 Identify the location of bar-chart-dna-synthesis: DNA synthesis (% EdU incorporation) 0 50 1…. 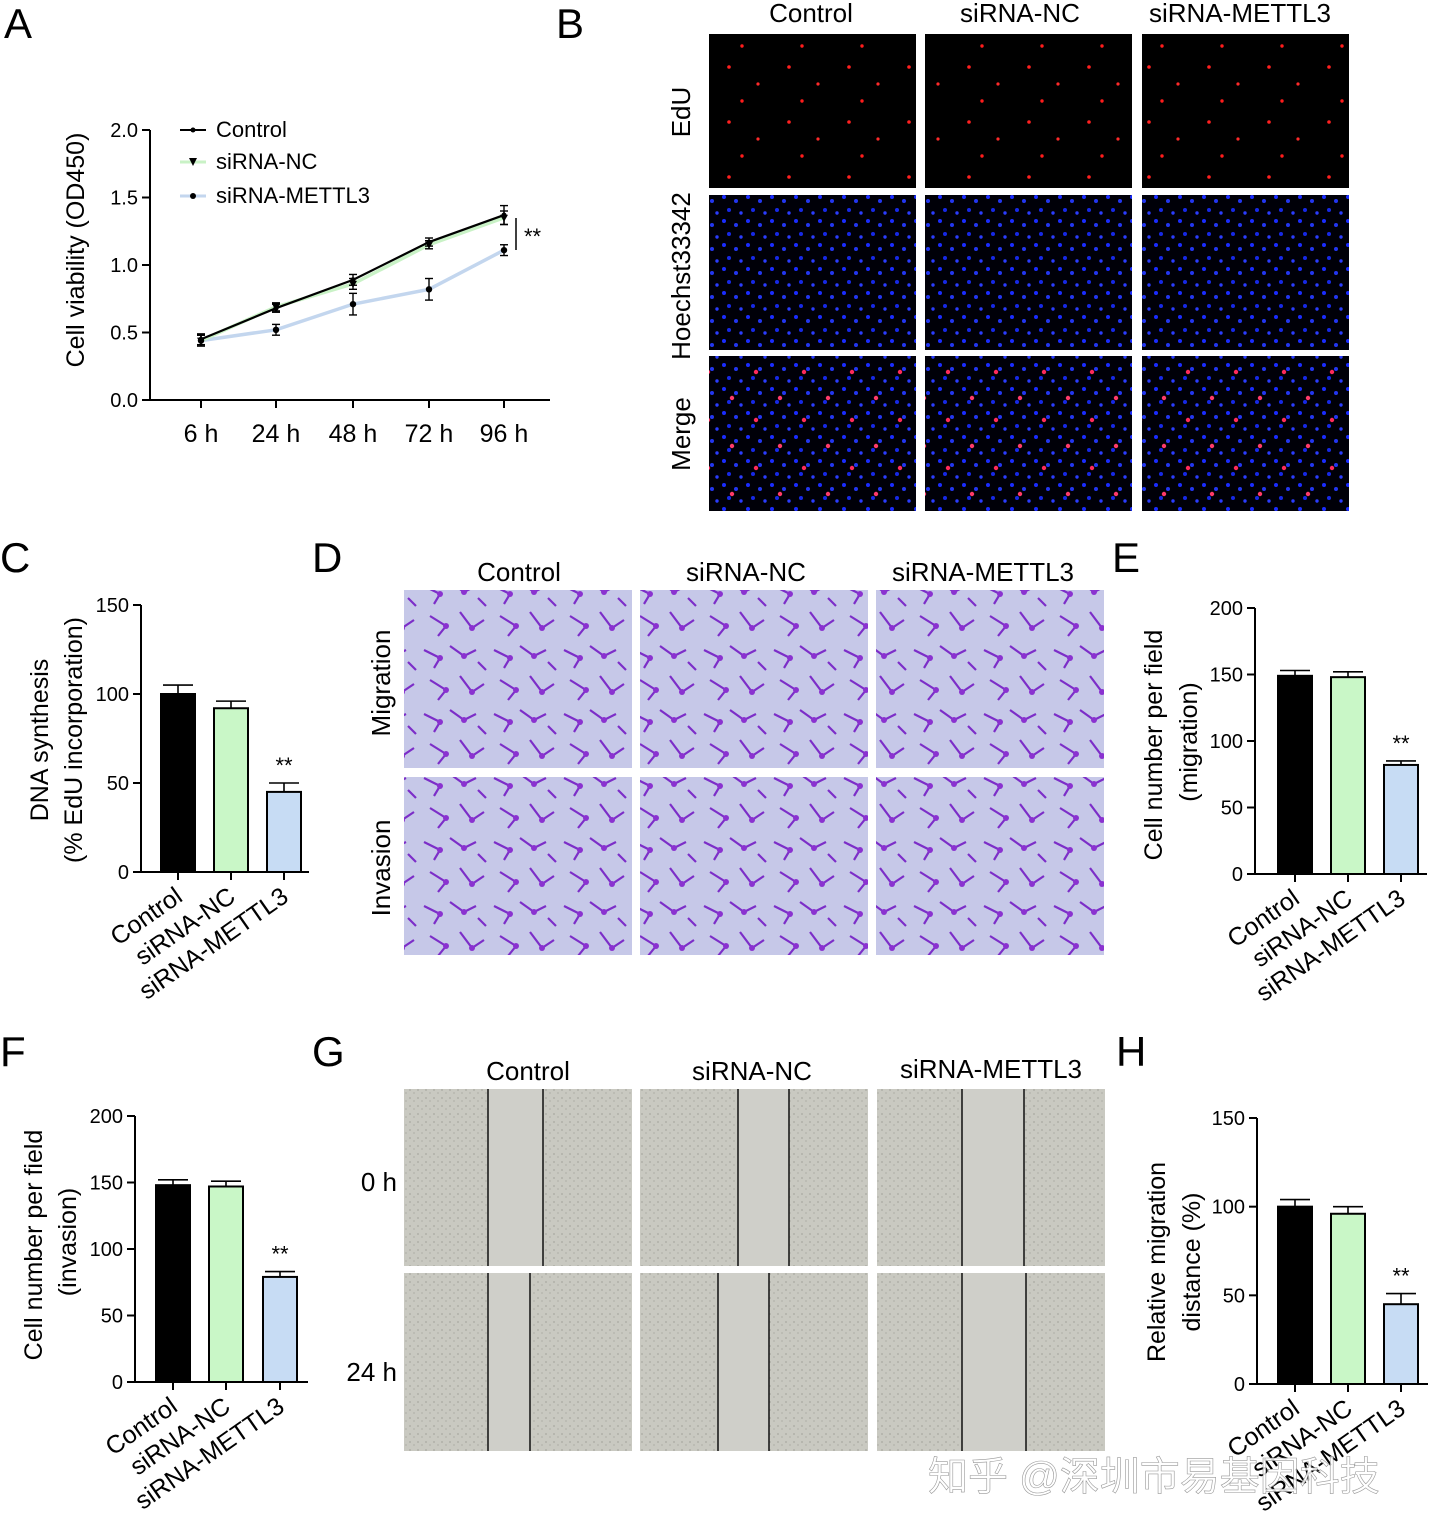
(167, 800).